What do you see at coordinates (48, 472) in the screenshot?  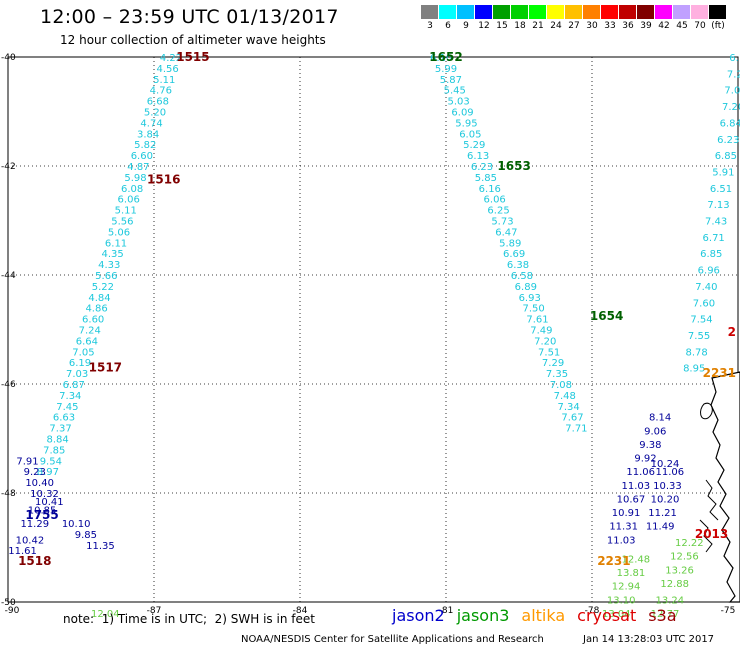 I see `wave-height-value: 8.97` at bounding box center [48, 472].